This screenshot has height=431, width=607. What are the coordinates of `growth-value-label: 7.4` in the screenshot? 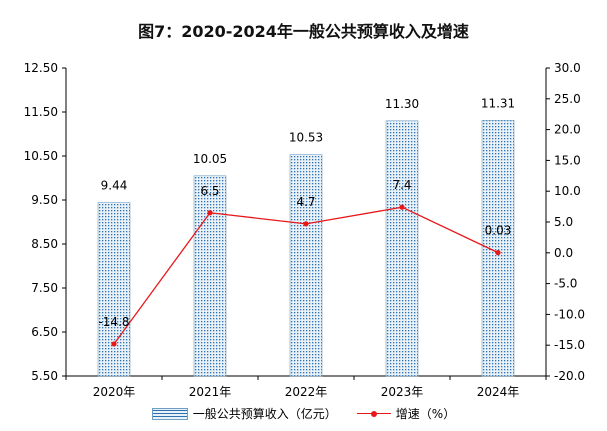 It's located at (401, 185).